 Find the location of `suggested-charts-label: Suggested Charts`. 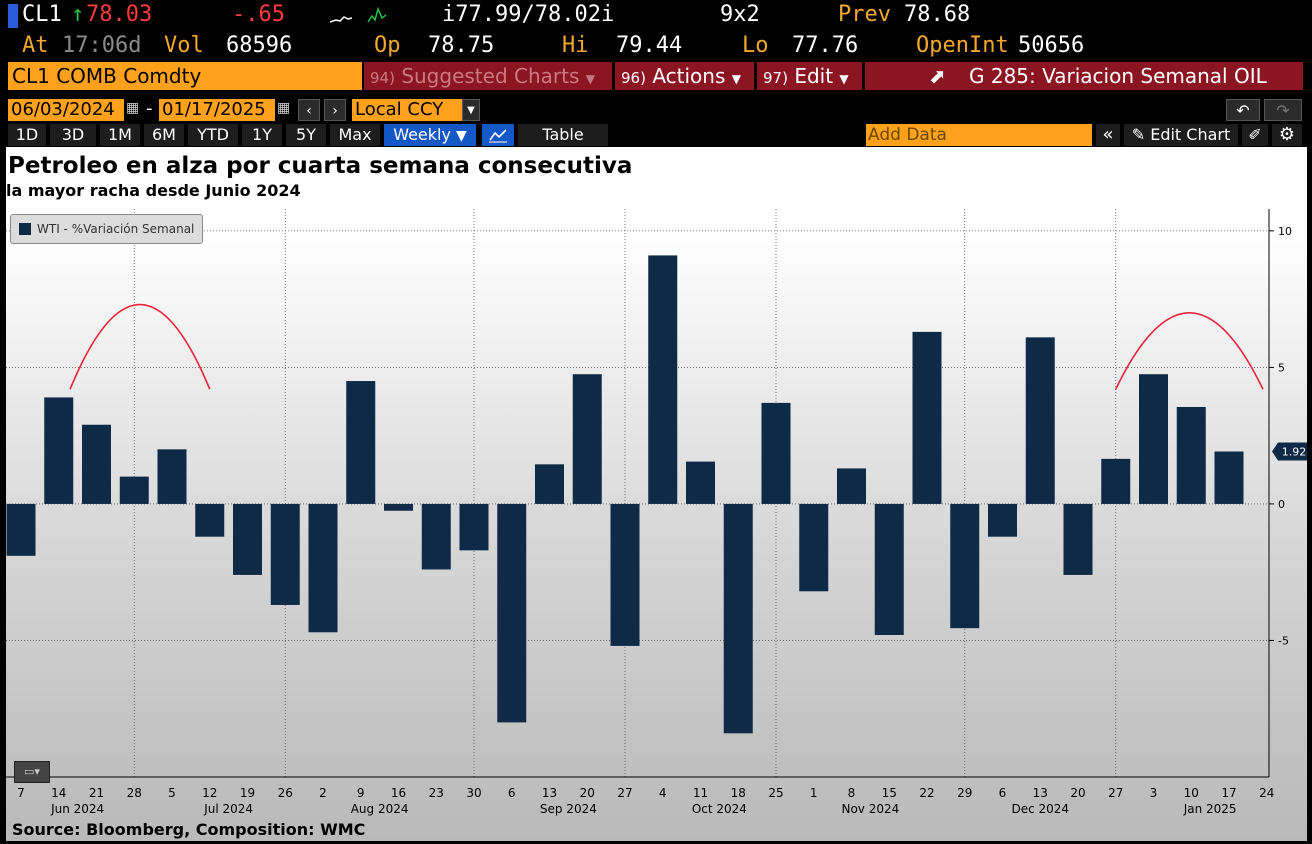

suggested-charts-label: Suggested Charts is located at coordinates (490, 76).